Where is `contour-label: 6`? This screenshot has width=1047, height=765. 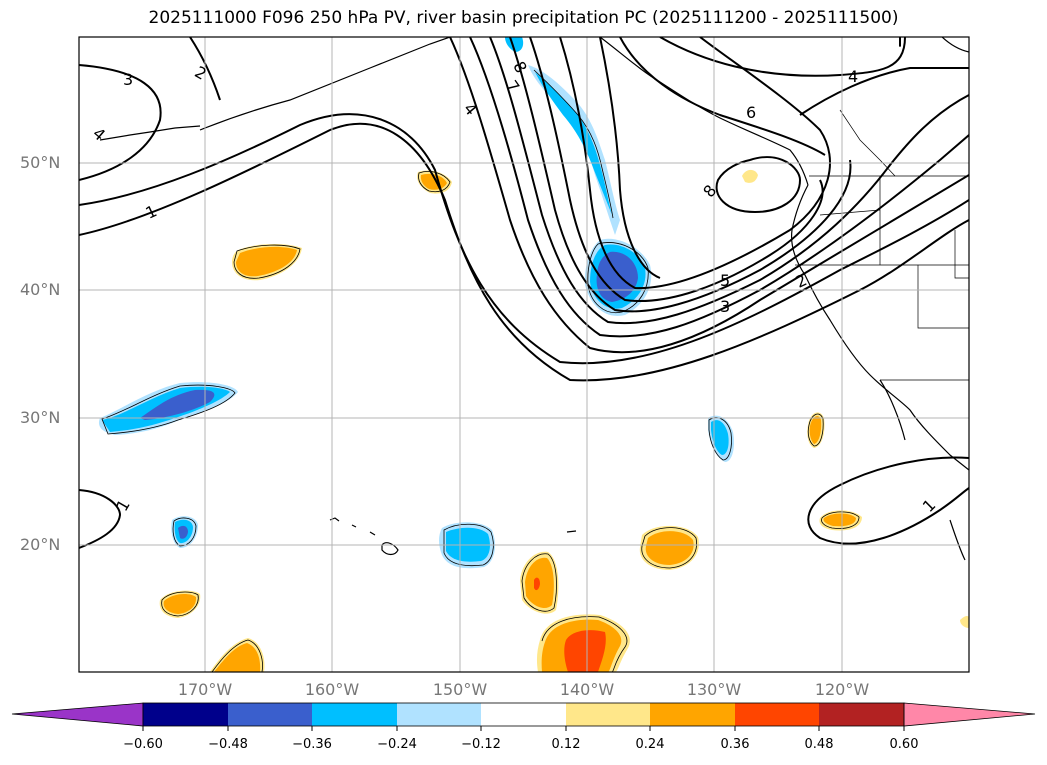 contour-label: 6 is located at coordinates (751, 112).